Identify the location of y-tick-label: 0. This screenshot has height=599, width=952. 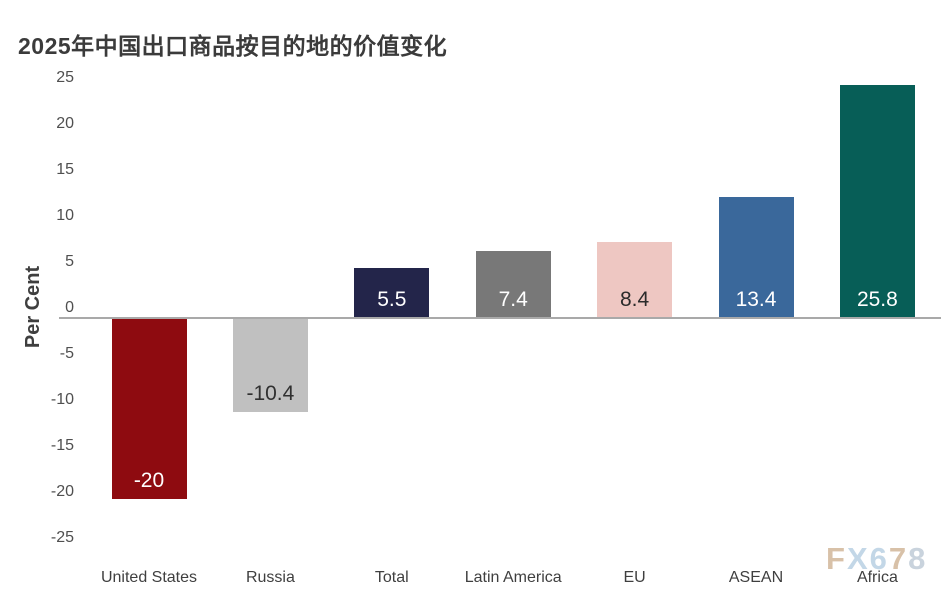
(69, 307).